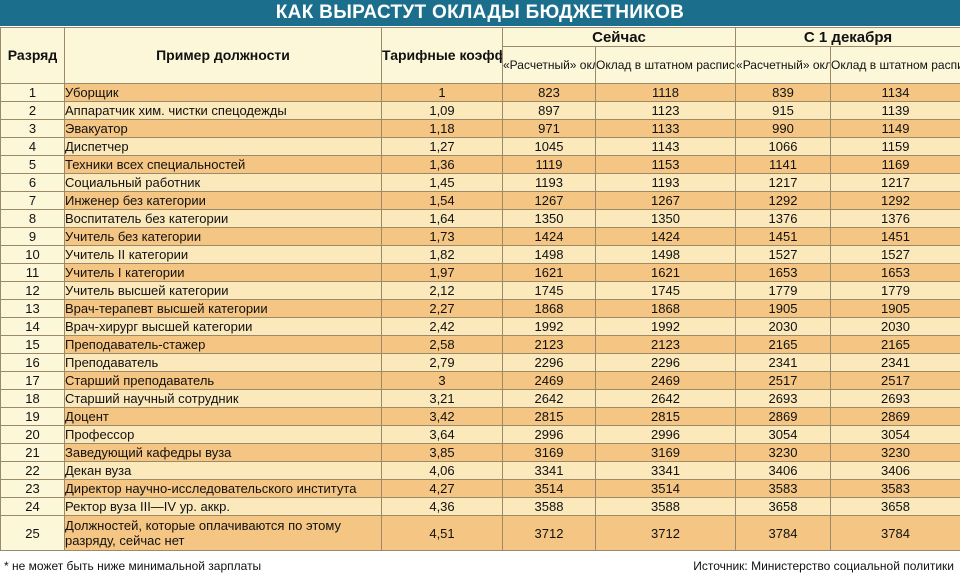 This screenshot has height=577, width=960. I want to click on position-cell: Старший преподаватель, so click(223, 380).